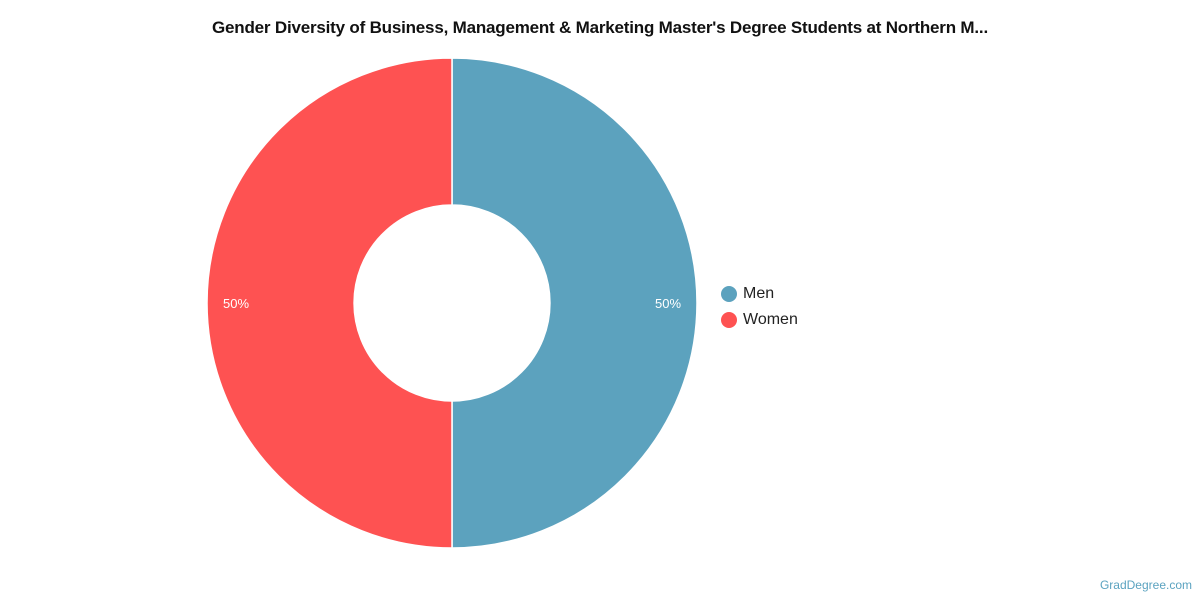 The width and height of the screenshot is (1200, 600). I want to click on credit-link: GradDegree.com, so click(1145, 585).